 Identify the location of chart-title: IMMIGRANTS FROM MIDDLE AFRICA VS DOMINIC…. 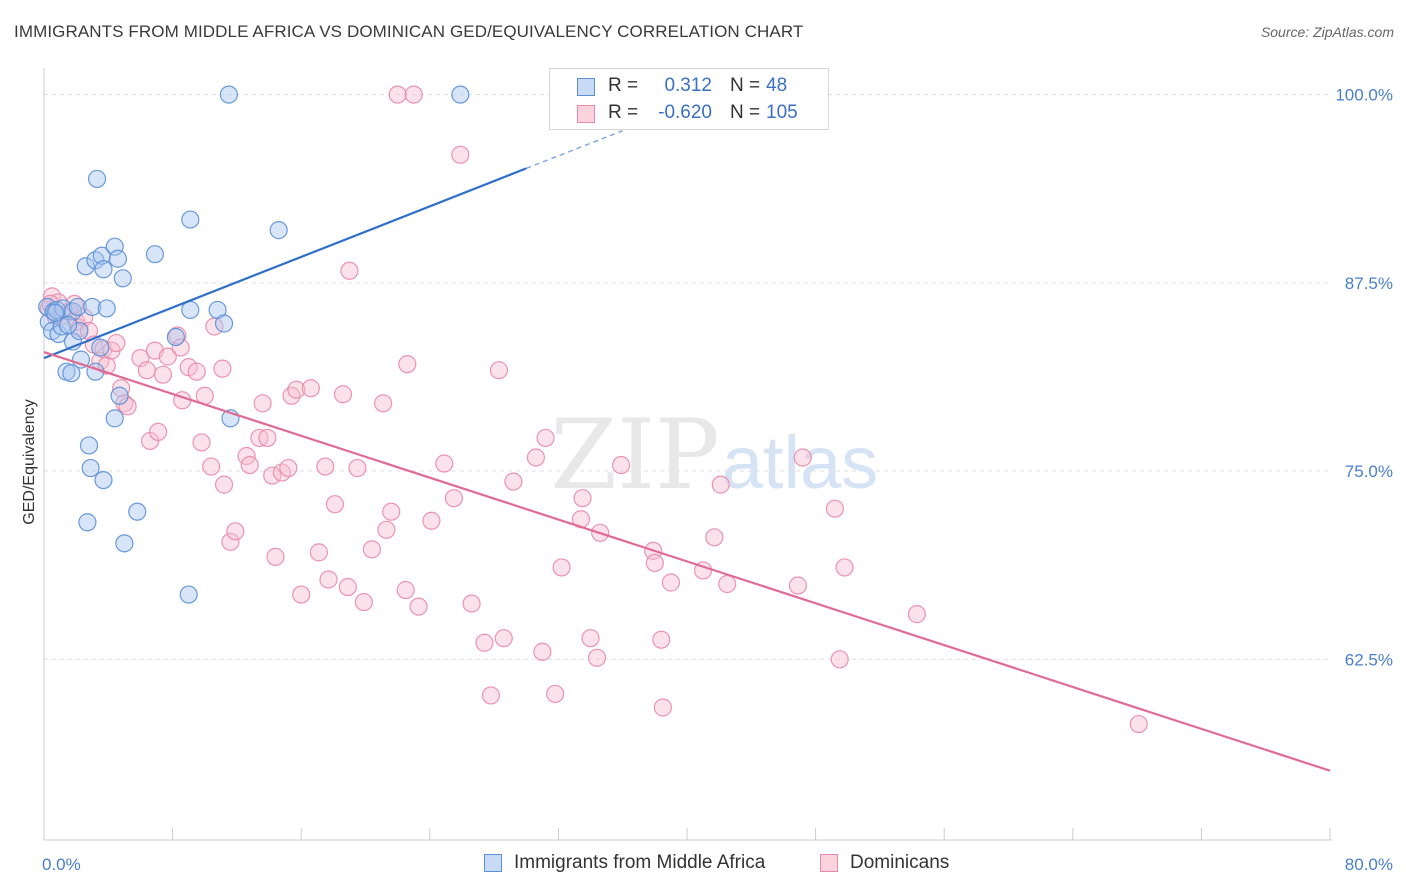
(409, 31).